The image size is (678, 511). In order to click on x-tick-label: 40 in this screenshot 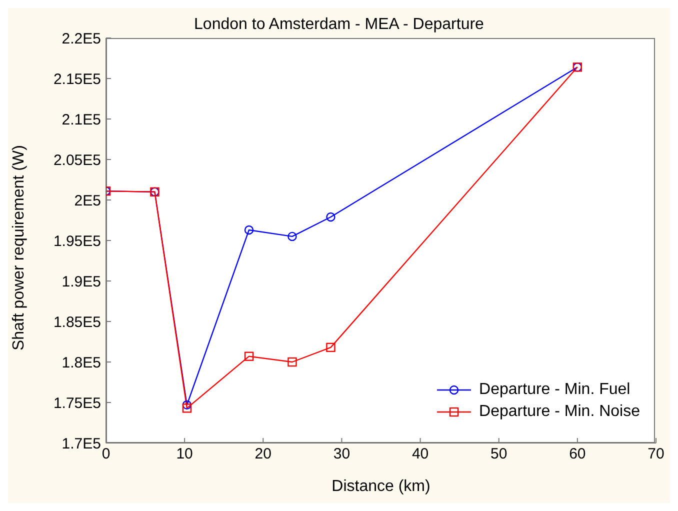, I will do `click(420, 454)`.